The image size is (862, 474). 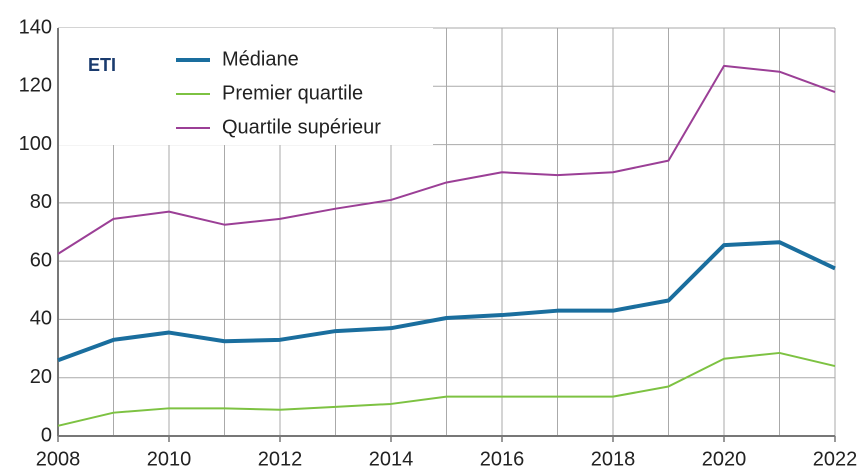 What do you see at coordinates (169, 459) in the screenshot?
I see `x-tick-label: 2010` at bounding box center [169, 459].